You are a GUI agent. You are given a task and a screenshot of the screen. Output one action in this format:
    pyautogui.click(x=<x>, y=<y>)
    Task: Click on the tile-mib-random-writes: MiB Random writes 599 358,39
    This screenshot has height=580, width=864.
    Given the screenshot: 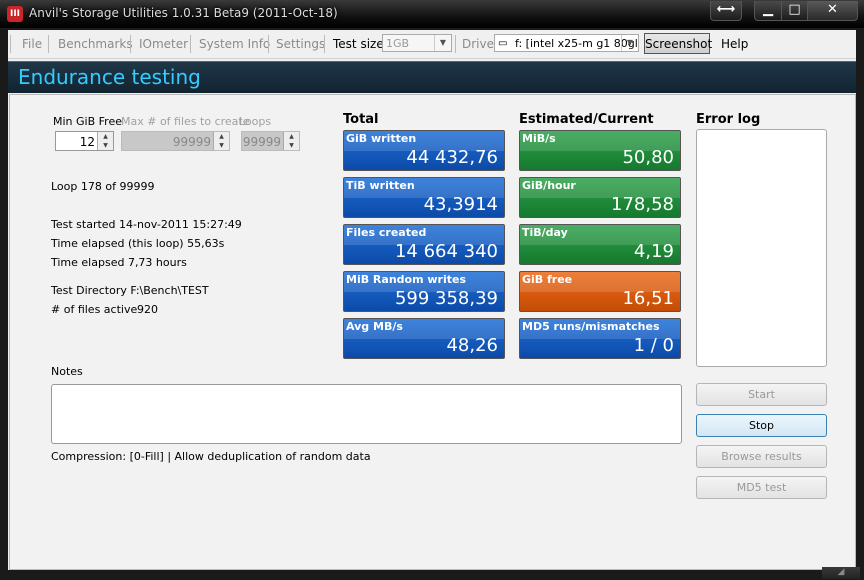 What is the action you would take?
    pyautogui.click(x=424, y=291)
    